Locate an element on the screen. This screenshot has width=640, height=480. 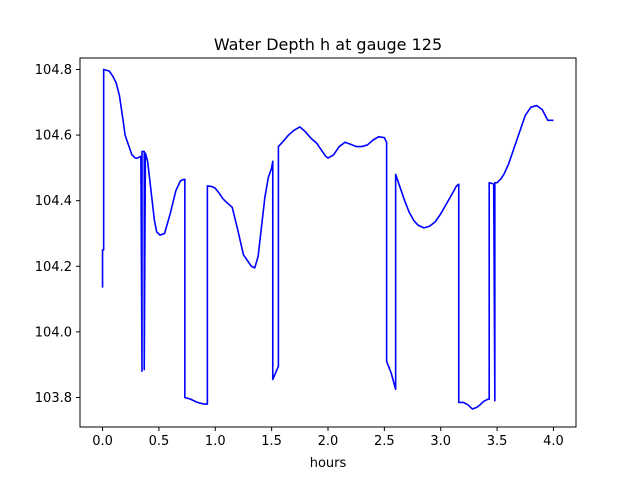
x-tick-label: 4.0 is located at coordinates (553, 441).